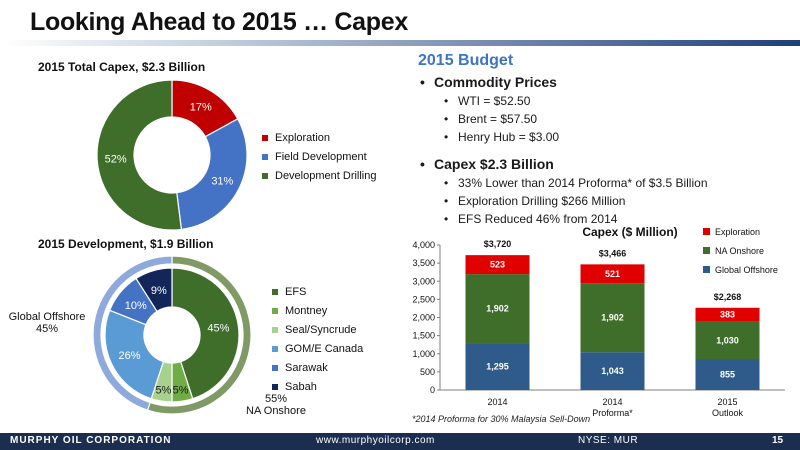 This screenshot has width=800, height=450. I want to click on legend-label: GOM/E Canada, so click(324, 348).